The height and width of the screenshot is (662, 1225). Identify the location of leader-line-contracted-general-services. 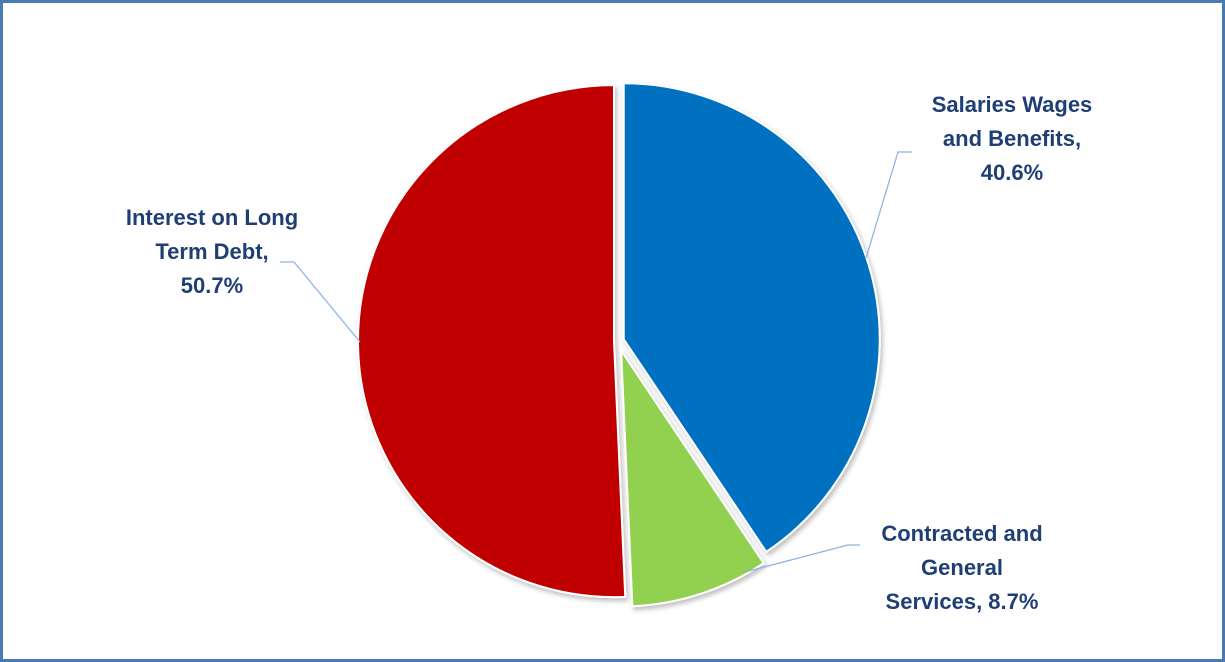
(802, 558).